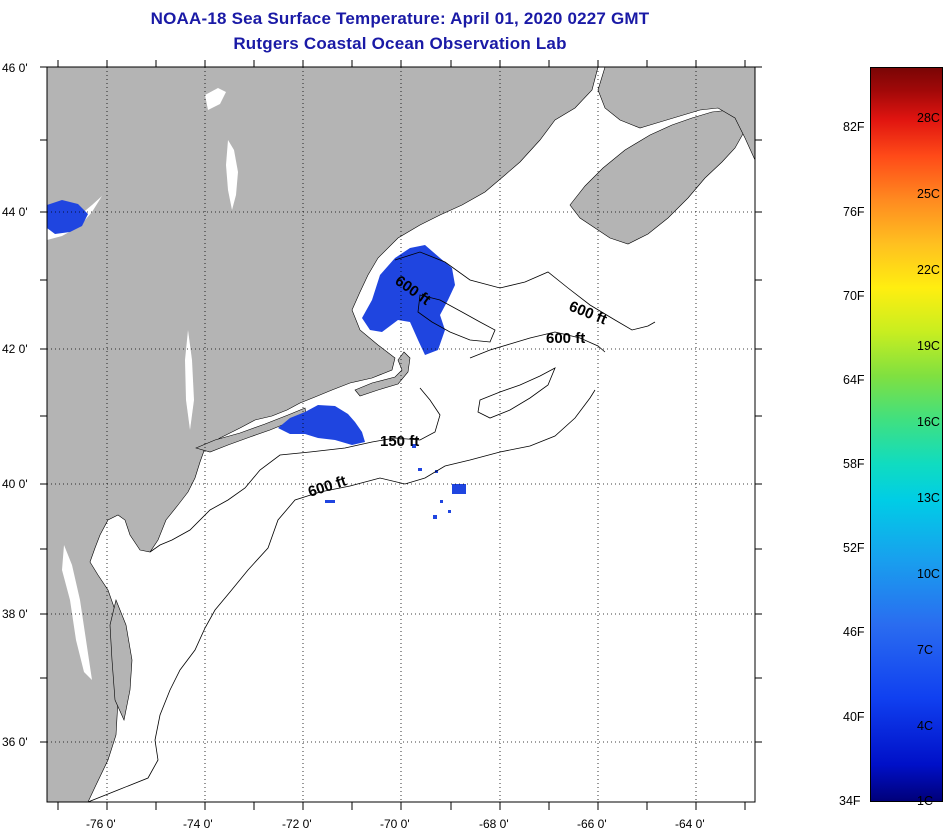  I want to click on colorbar-label-52f: 52F, so click(854, 548).